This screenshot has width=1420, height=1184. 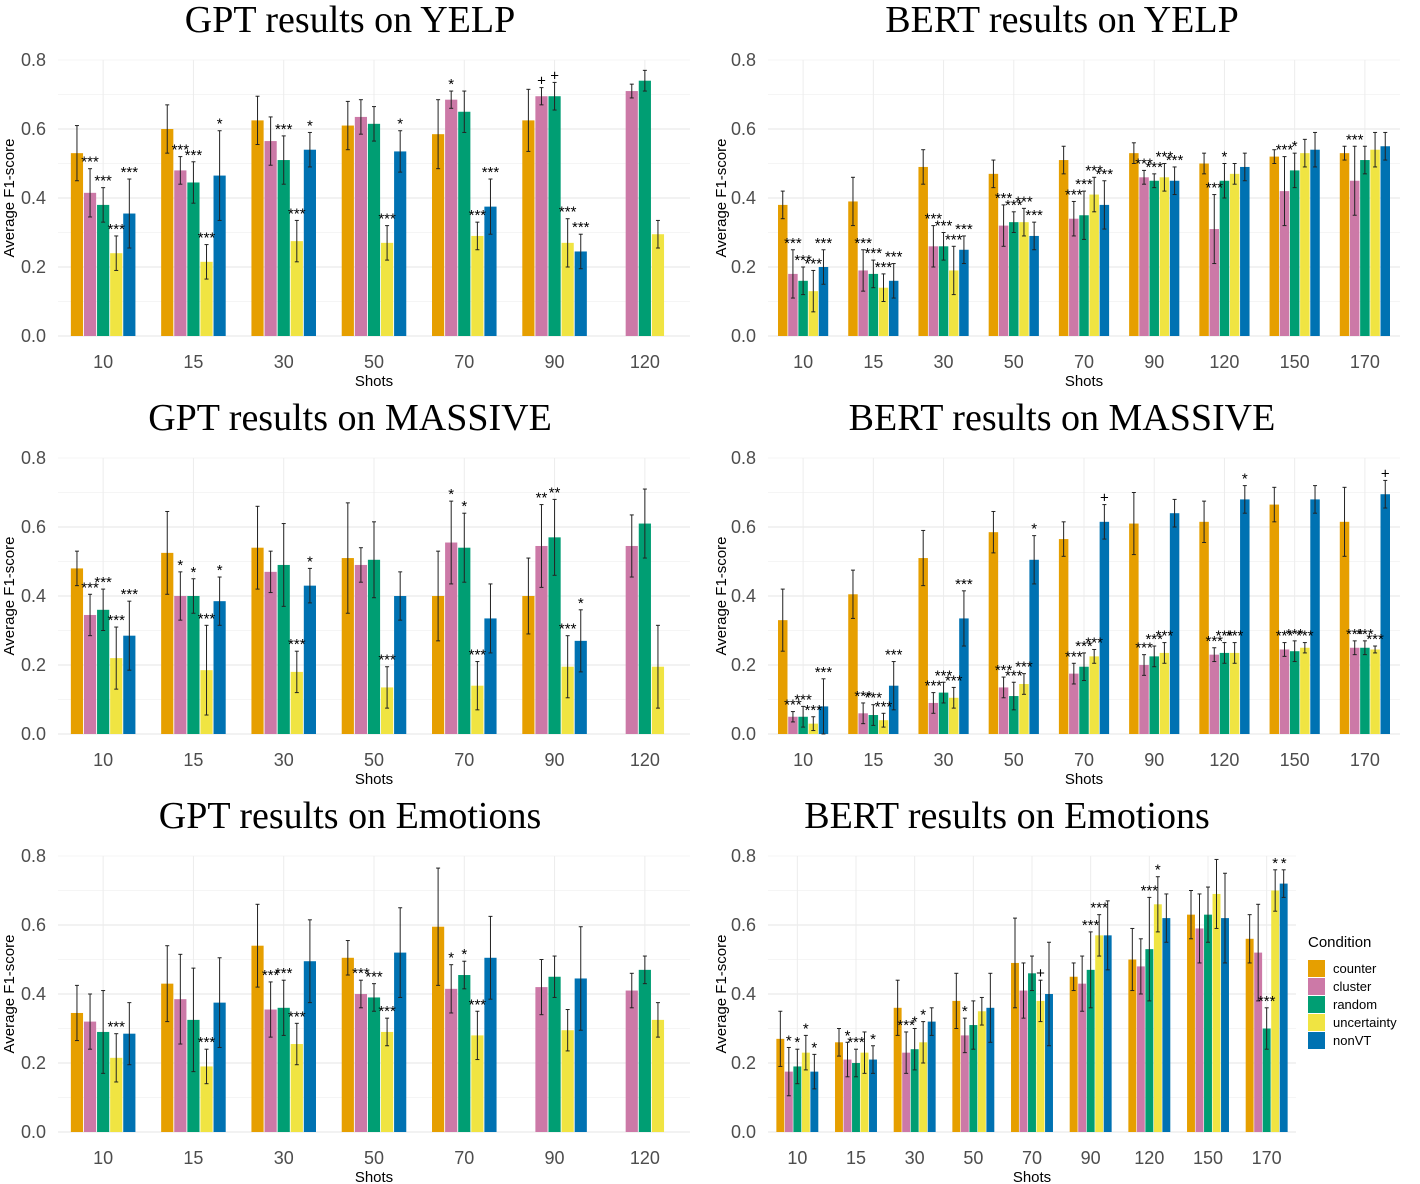 I want to click on legend-item-random: random, so click(x=1352, y=1004).